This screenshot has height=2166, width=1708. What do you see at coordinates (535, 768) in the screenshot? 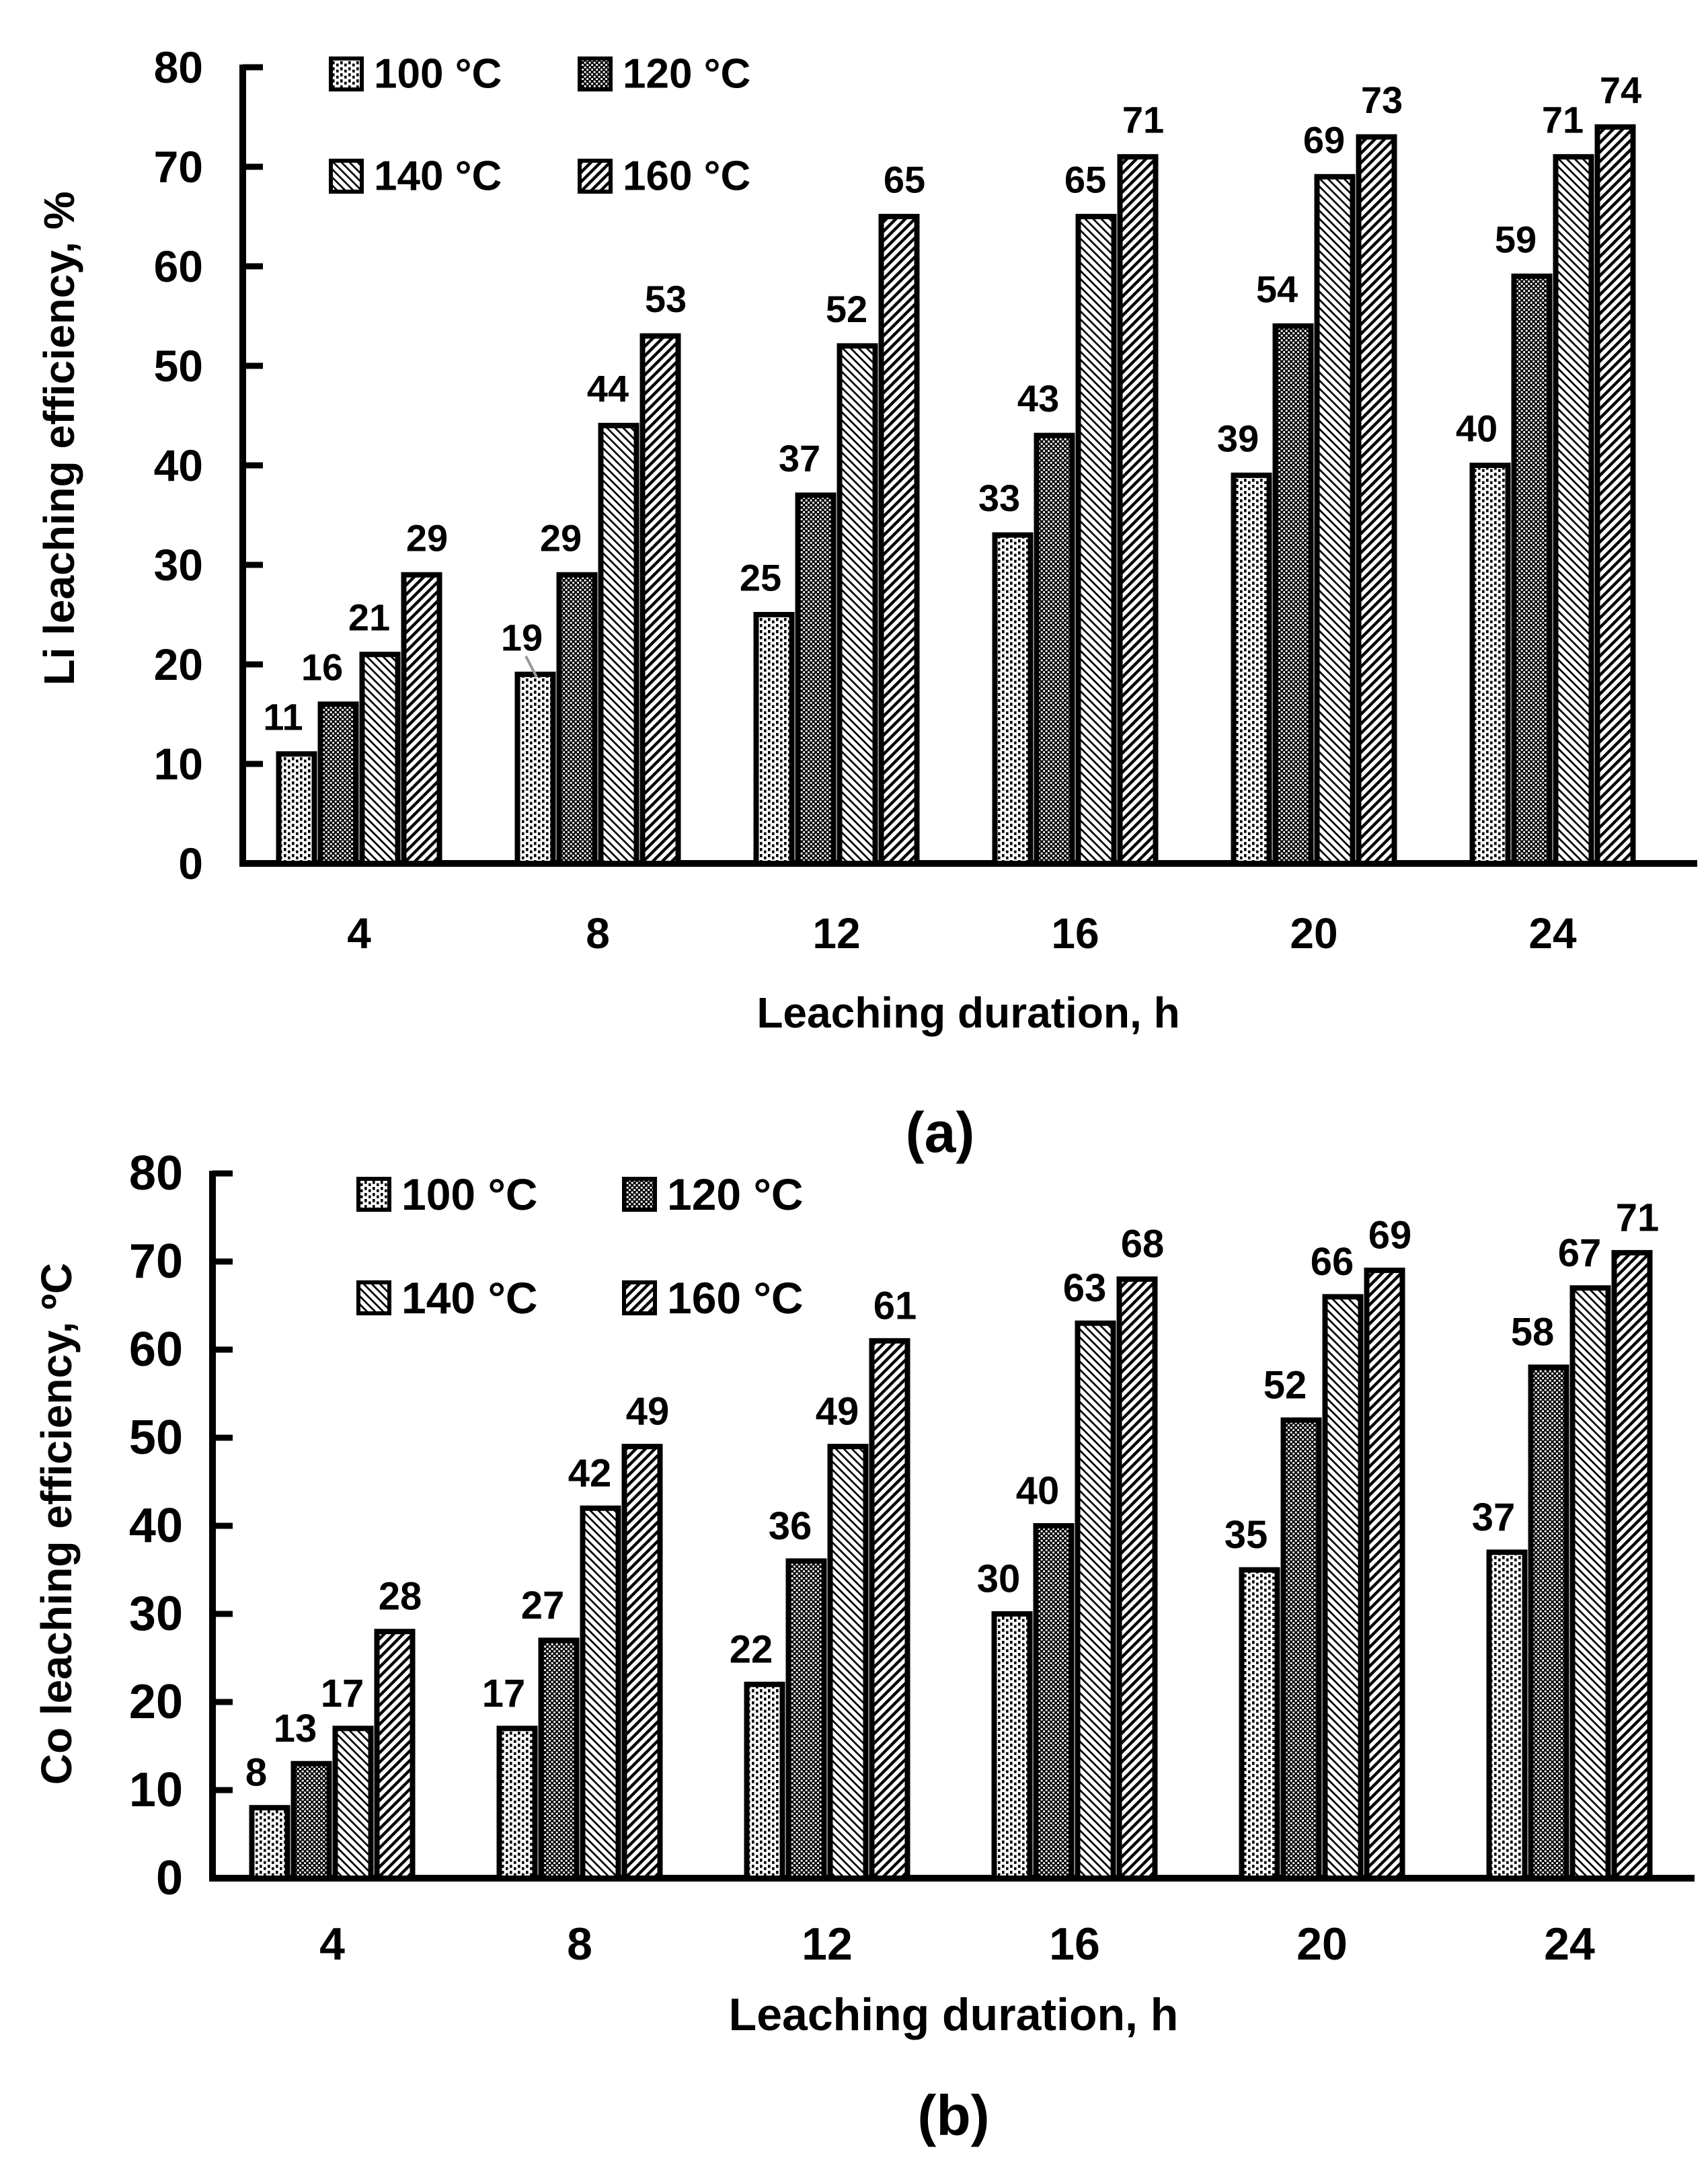
I see `bar-a-100C-8h` at bounding box center [535, 768].